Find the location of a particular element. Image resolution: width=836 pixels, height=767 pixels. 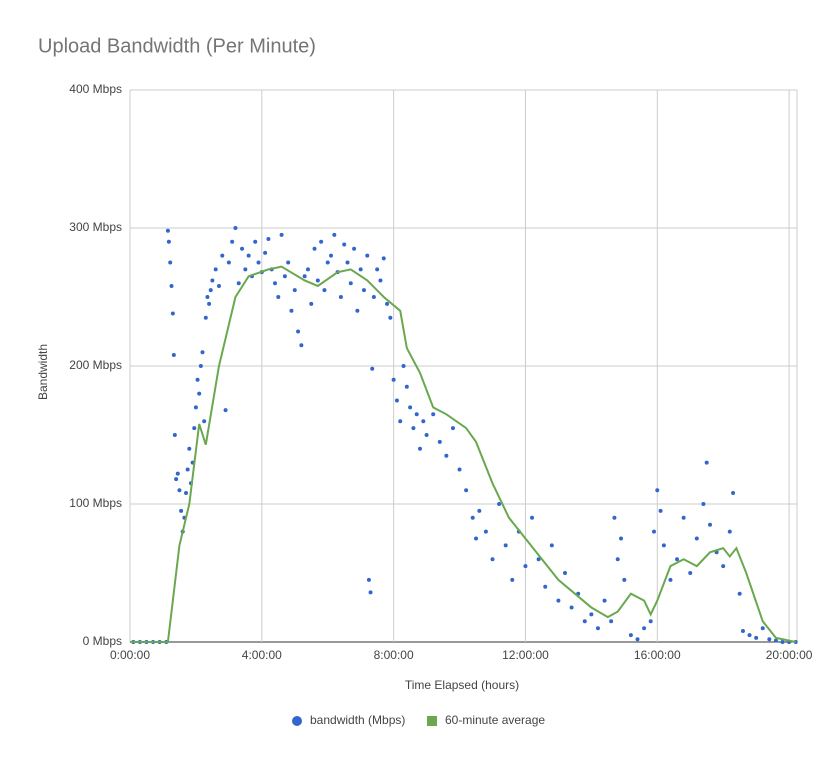

y-tick-label: 400 Mbps is located at coordinates (95, 89).